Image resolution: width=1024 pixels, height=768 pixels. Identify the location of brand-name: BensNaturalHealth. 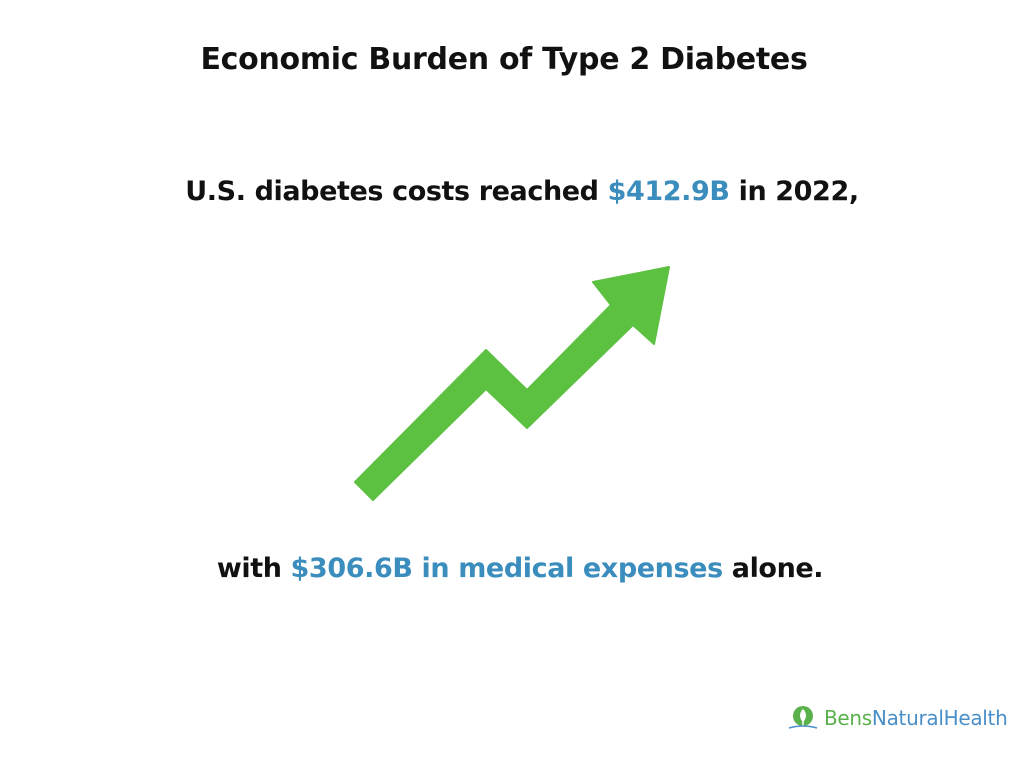
(916, 718).